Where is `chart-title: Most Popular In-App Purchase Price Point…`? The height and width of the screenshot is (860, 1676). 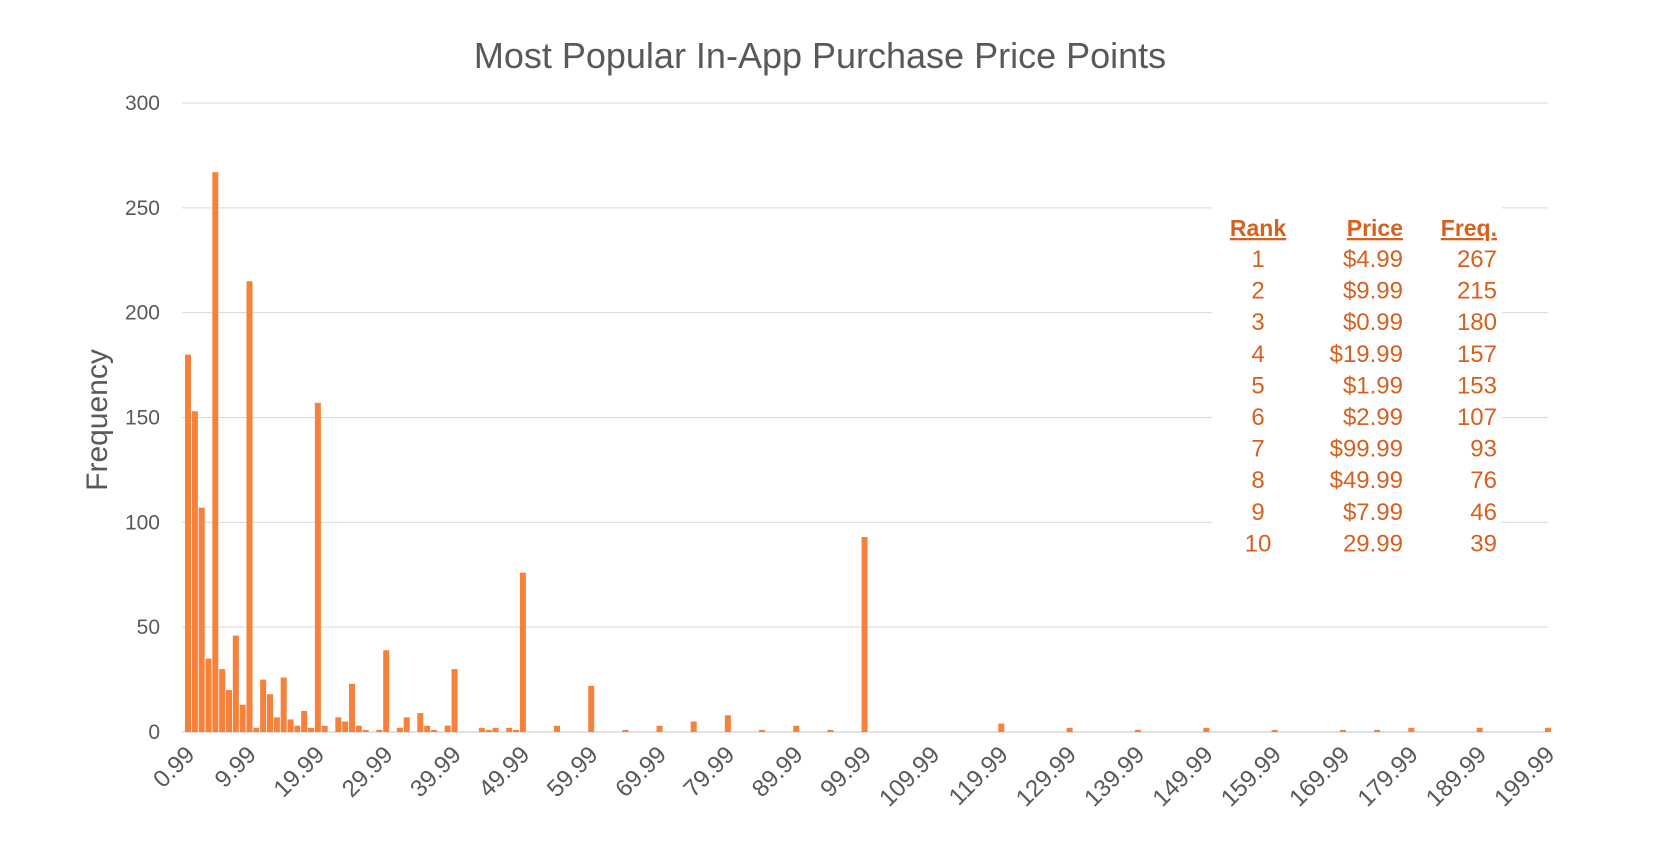
chart-title: Most Popular In-App Purchase Price Point… is located at coordinates (820, 55).